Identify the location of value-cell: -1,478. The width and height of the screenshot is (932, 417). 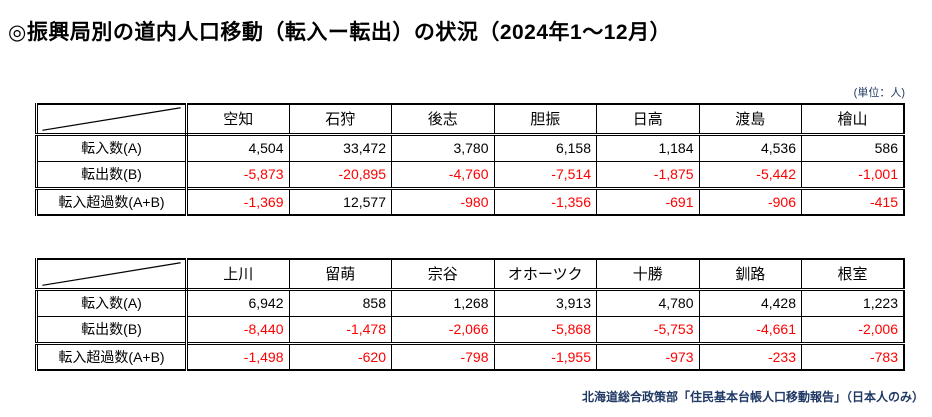
(340, 329).